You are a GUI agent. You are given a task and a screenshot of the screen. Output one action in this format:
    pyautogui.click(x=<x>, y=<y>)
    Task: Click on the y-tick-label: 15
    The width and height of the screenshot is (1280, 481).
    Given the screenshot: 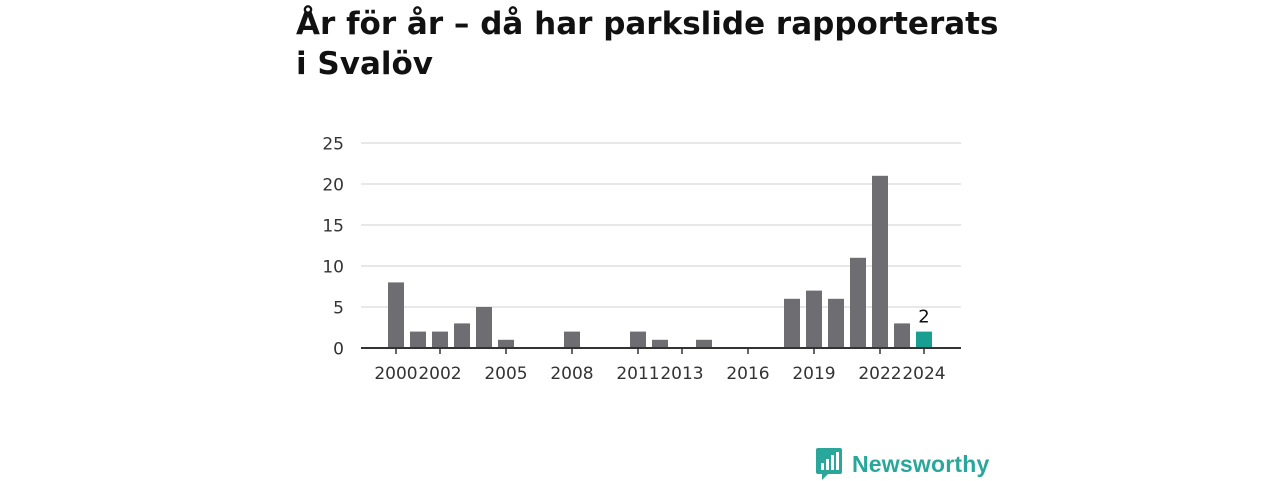 What is the action you would take?
    pyautogui.click(x=333, y=227)
    